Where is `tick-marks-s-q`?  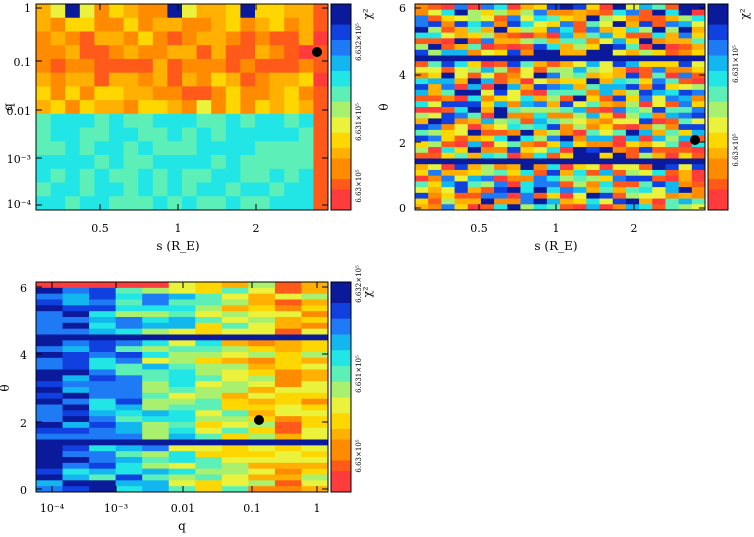
tick-marks-s-q is located at coordinates (182, 107).